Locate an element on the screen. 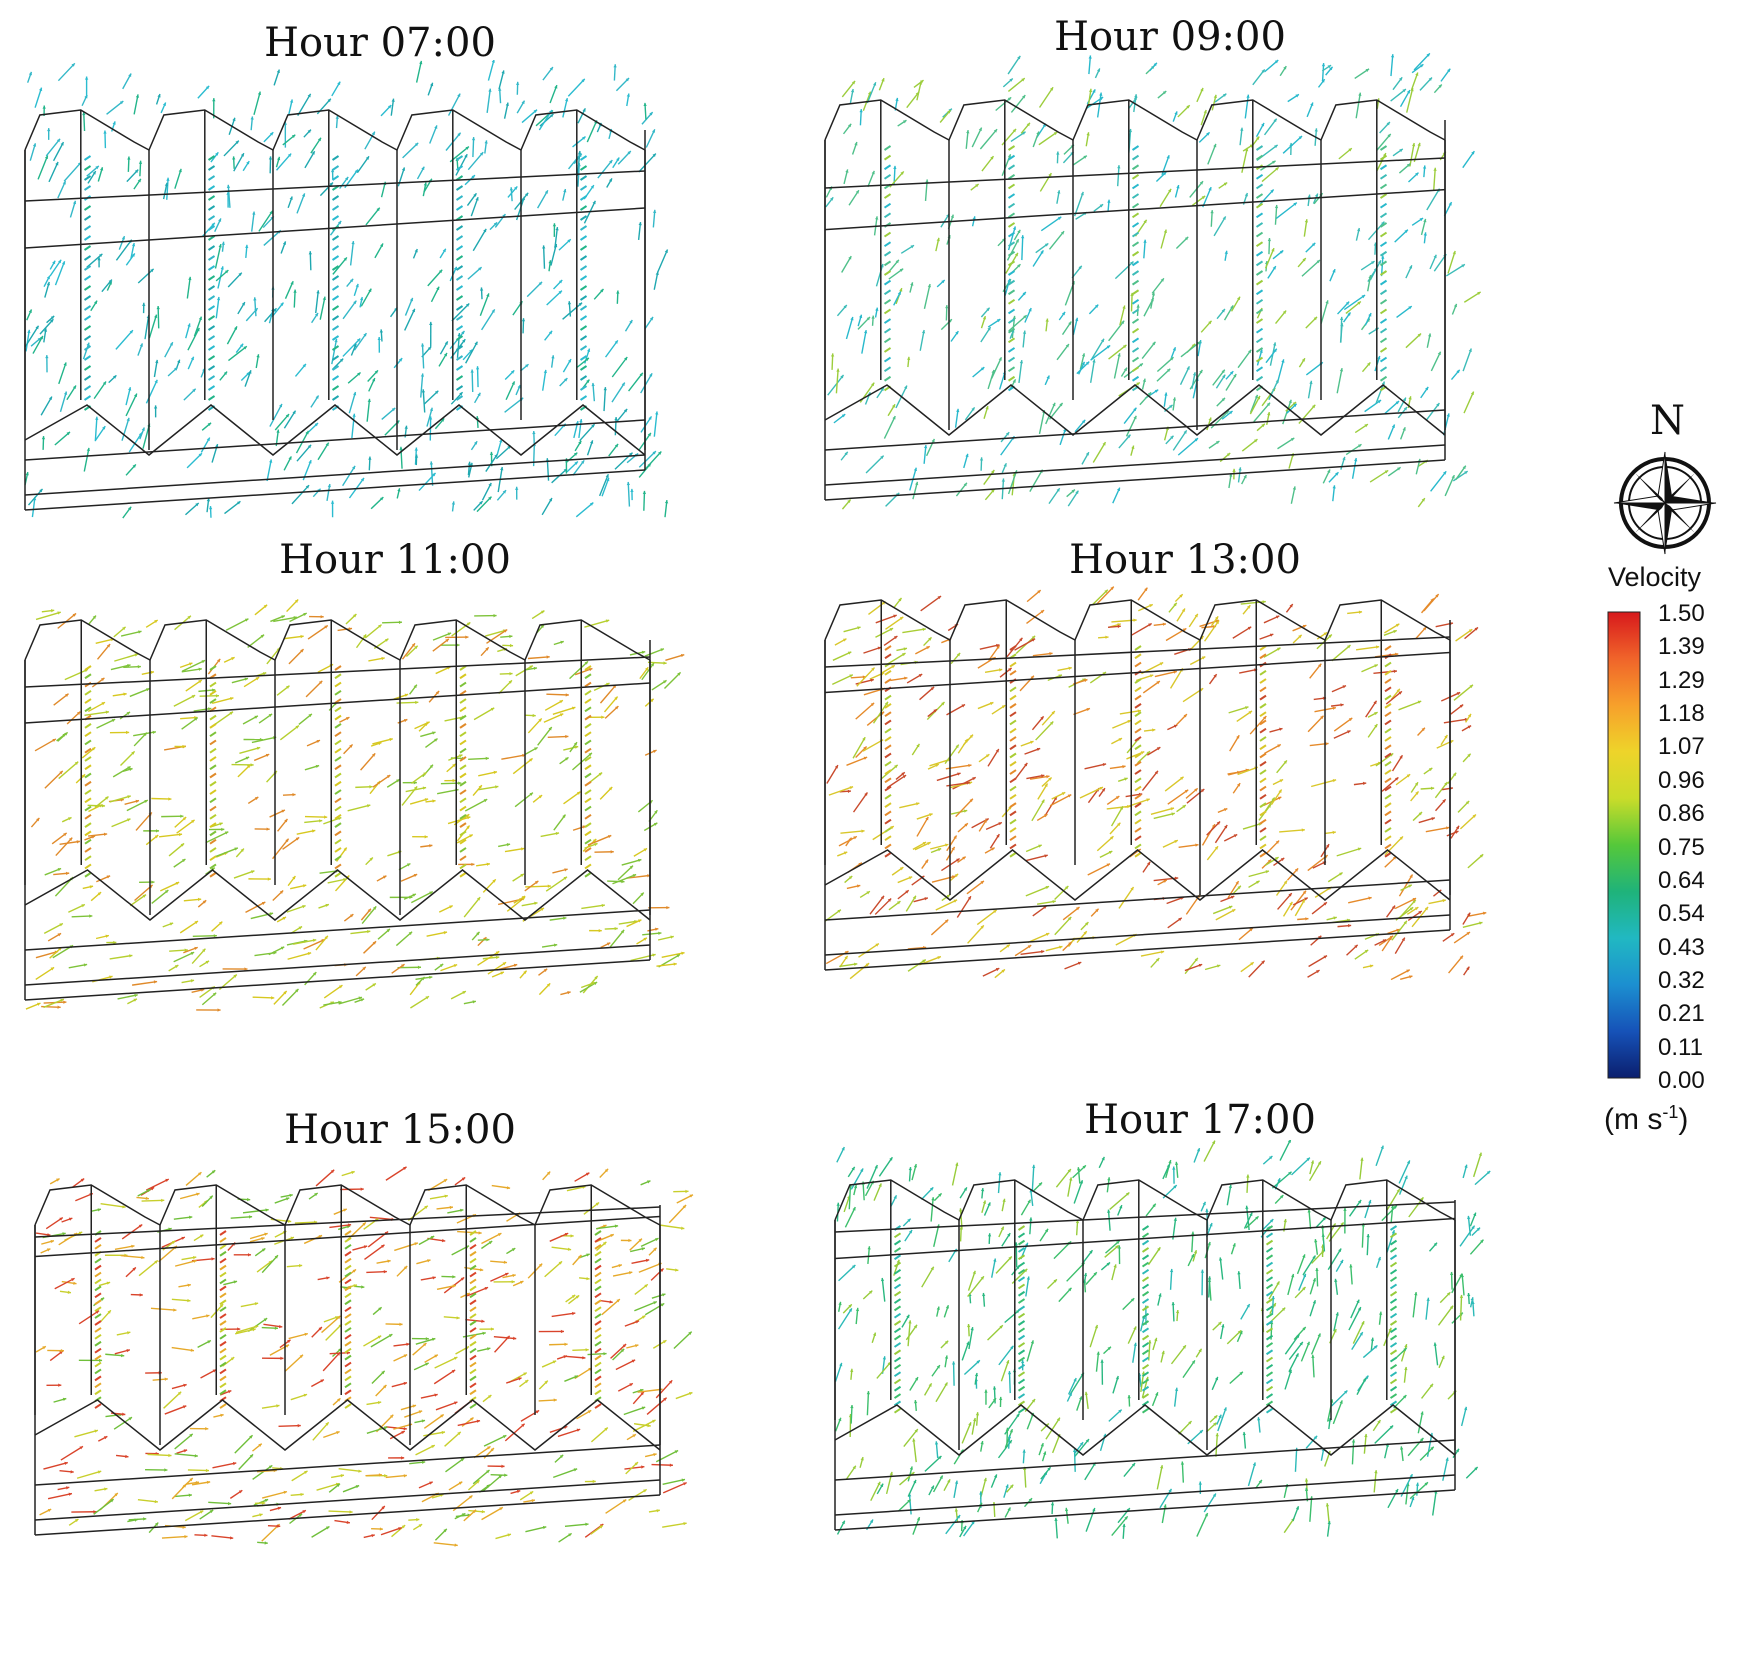 This screenshot has width=1738, height=1677. tick-label: 0.64 is located at coordinates (1681, 880).